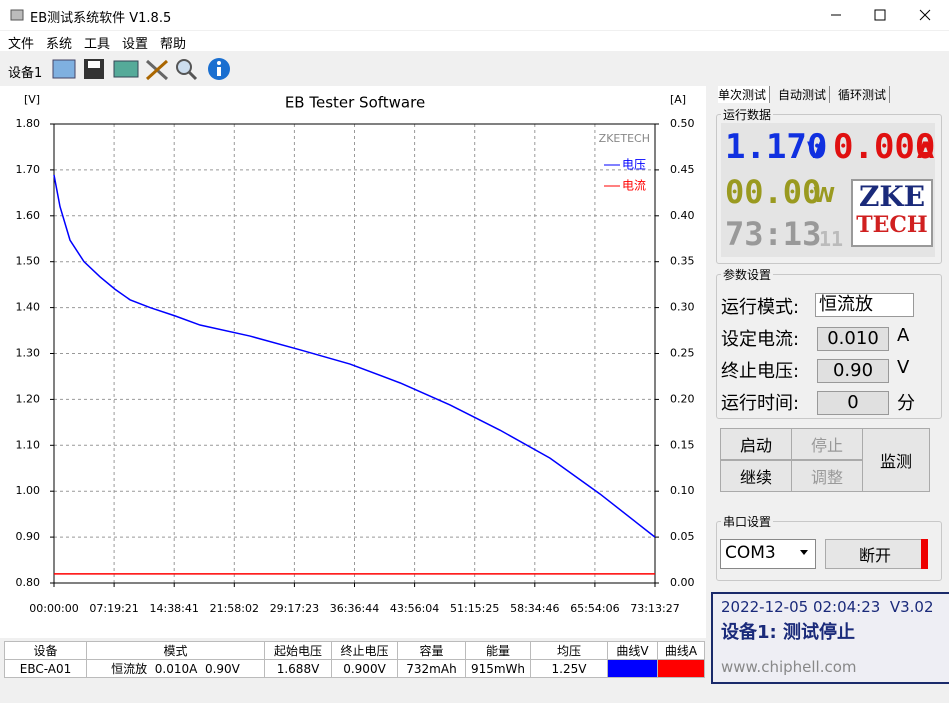  What do you see at coordinates (682, 398) in the screenshot?
I see `y2-tick-label: 0.20` at bounding box center [682, 398].